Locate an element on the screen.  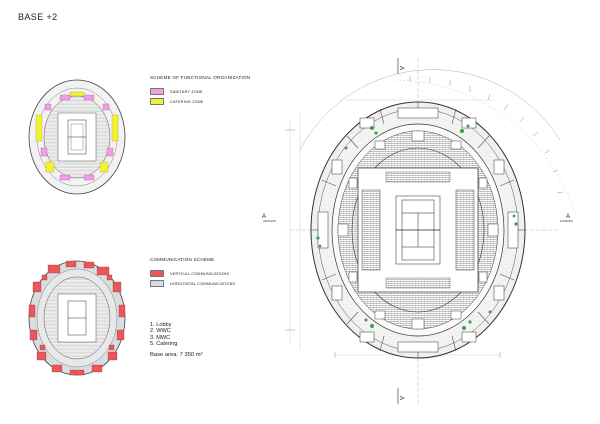
room-key: 1. Lobby 2. WWC 3. MWC 5. Catering is located at coordinates (163, 335).